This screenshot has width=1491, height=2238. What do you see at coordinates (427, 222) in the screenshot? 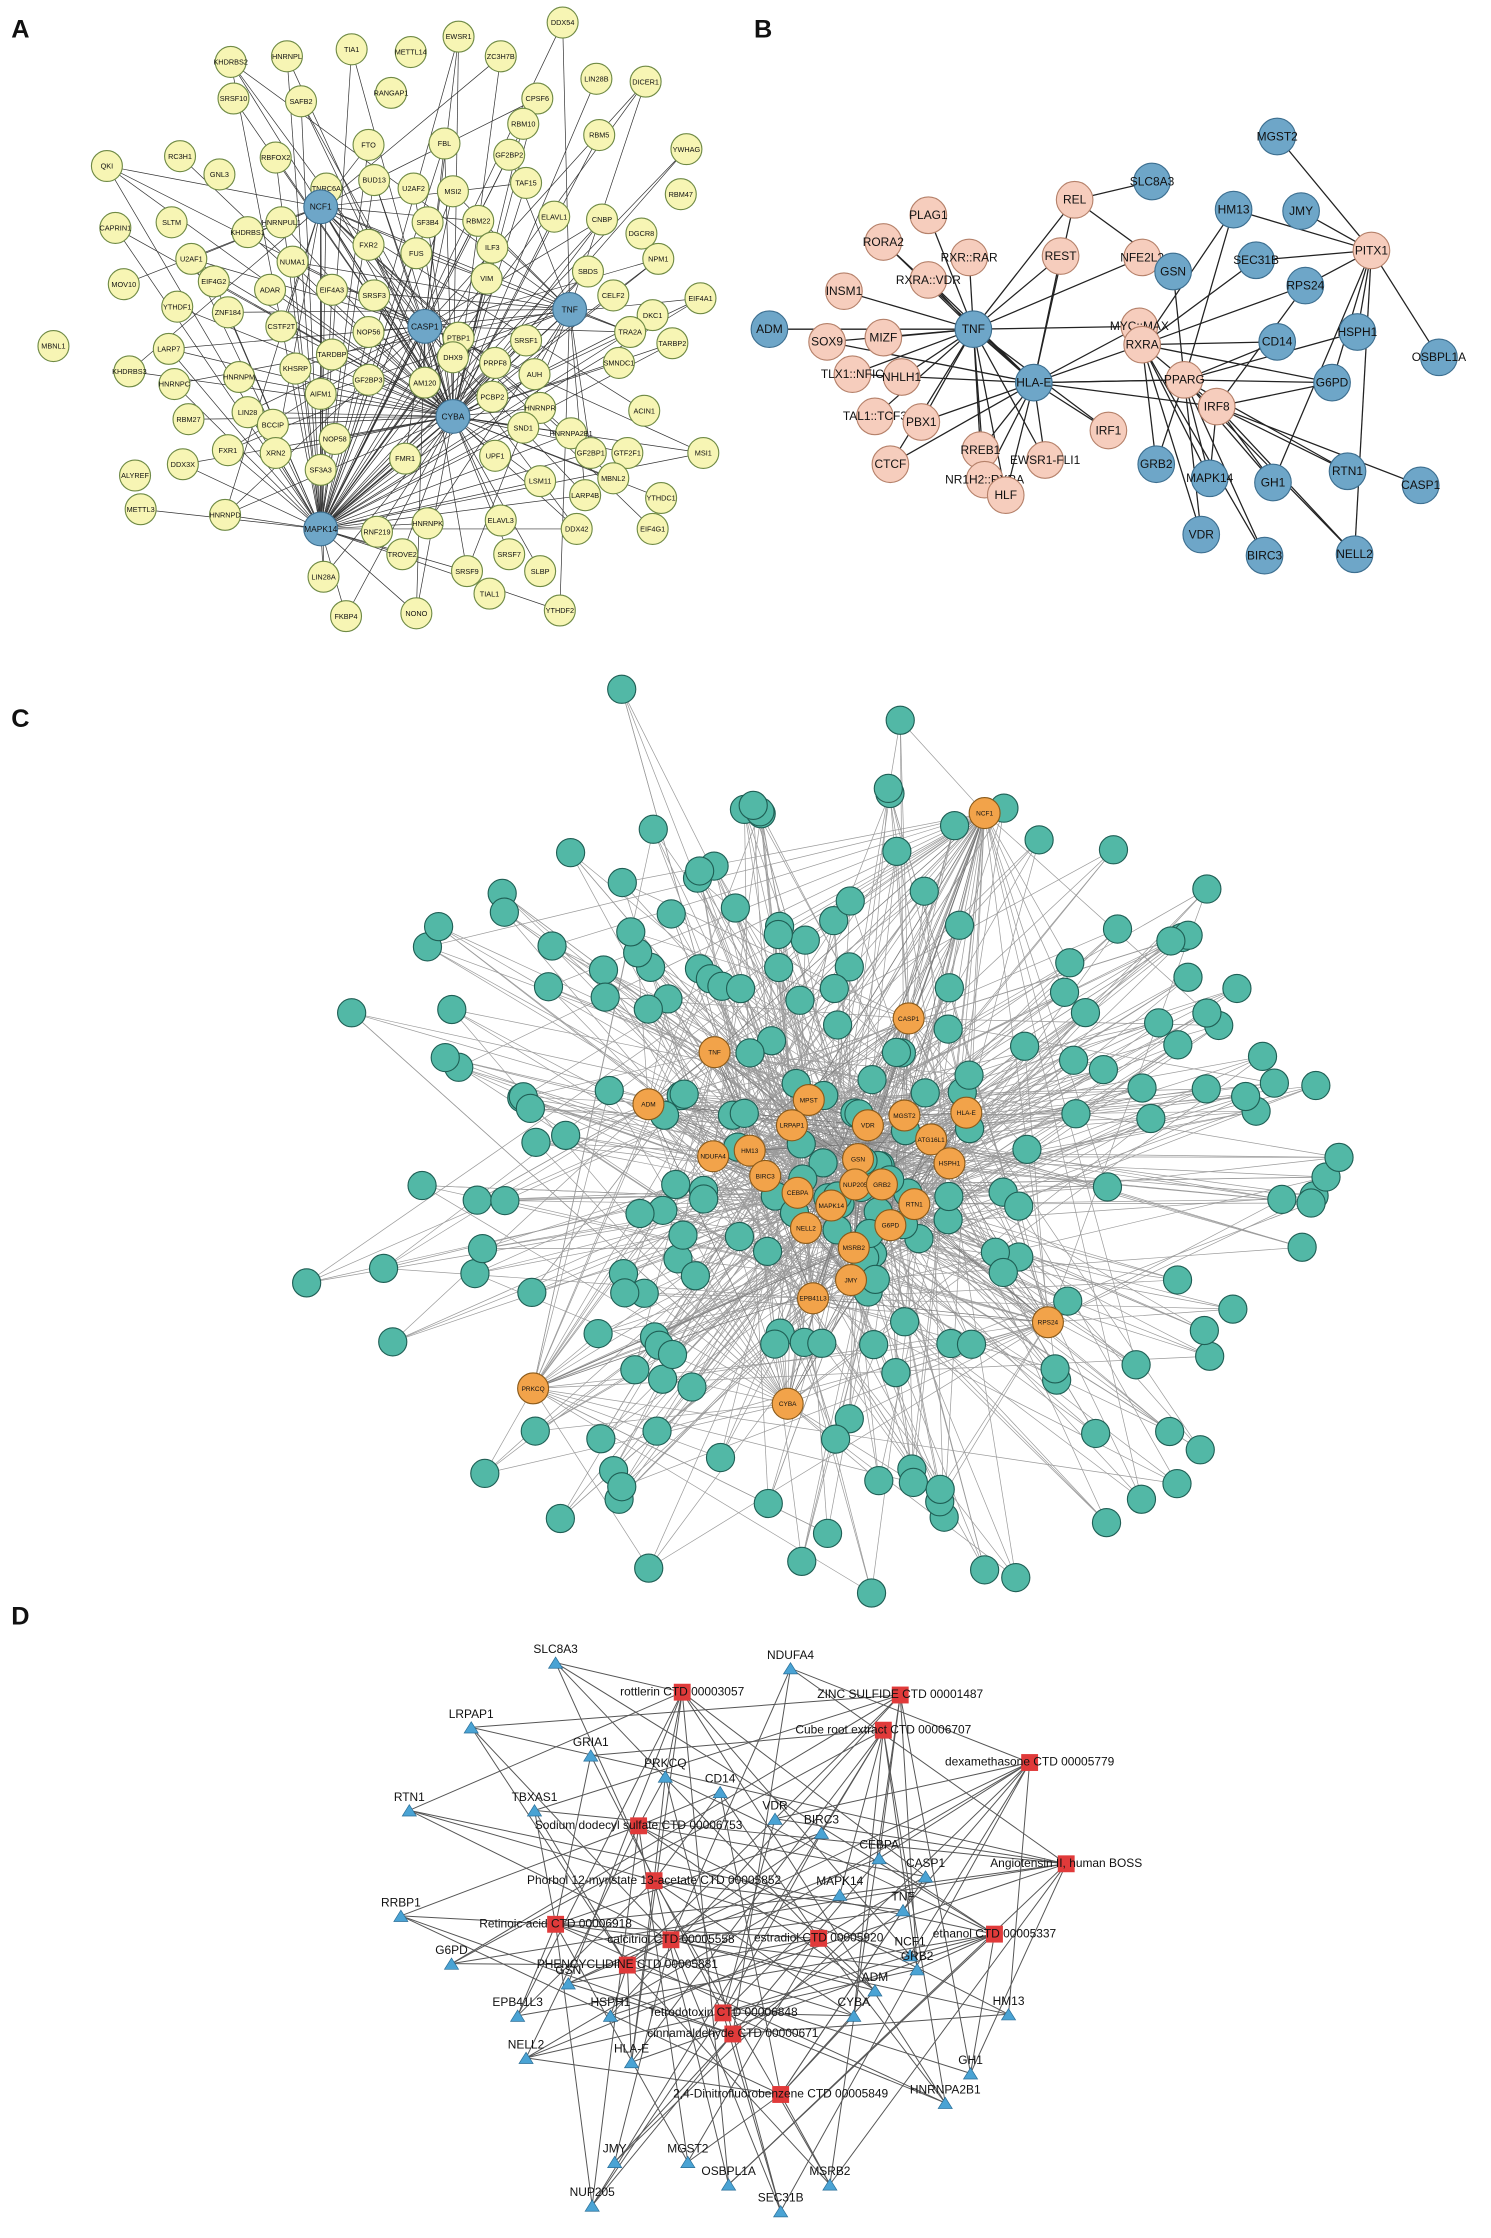
I see `node-label: SF3B4` at bounding box center [427, 222].